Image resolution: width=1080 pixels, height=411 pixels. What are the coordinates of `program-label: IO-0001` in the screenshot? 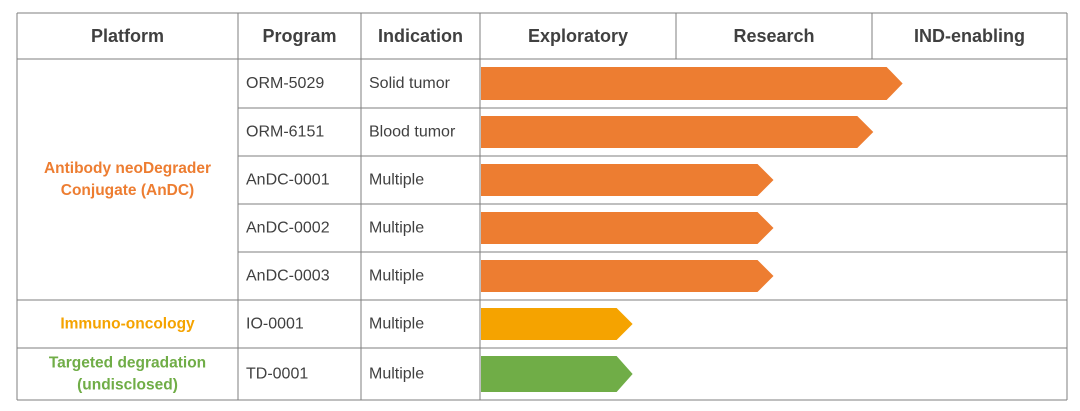 It's located at (275, 324).